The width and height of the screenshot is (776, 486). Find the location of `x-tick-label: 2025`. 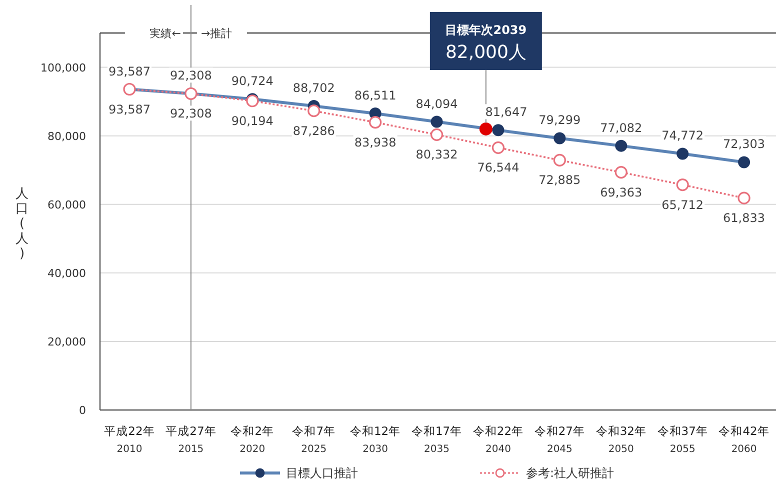

x-tick-label: 2025 is located at coordinates (314, 449).